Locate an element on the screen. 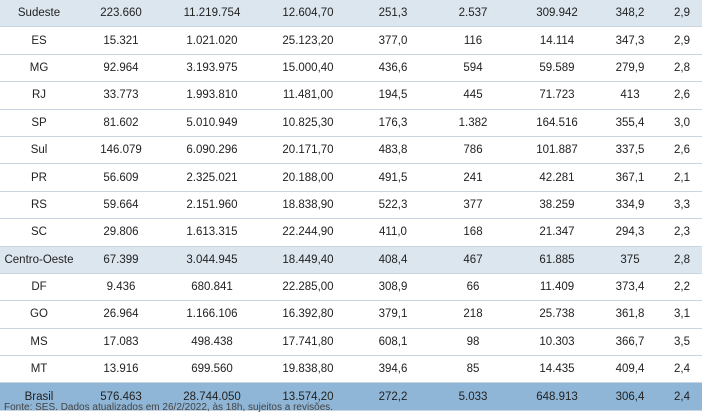  table-cell: 25.738 is located at coordinates (557, 314).